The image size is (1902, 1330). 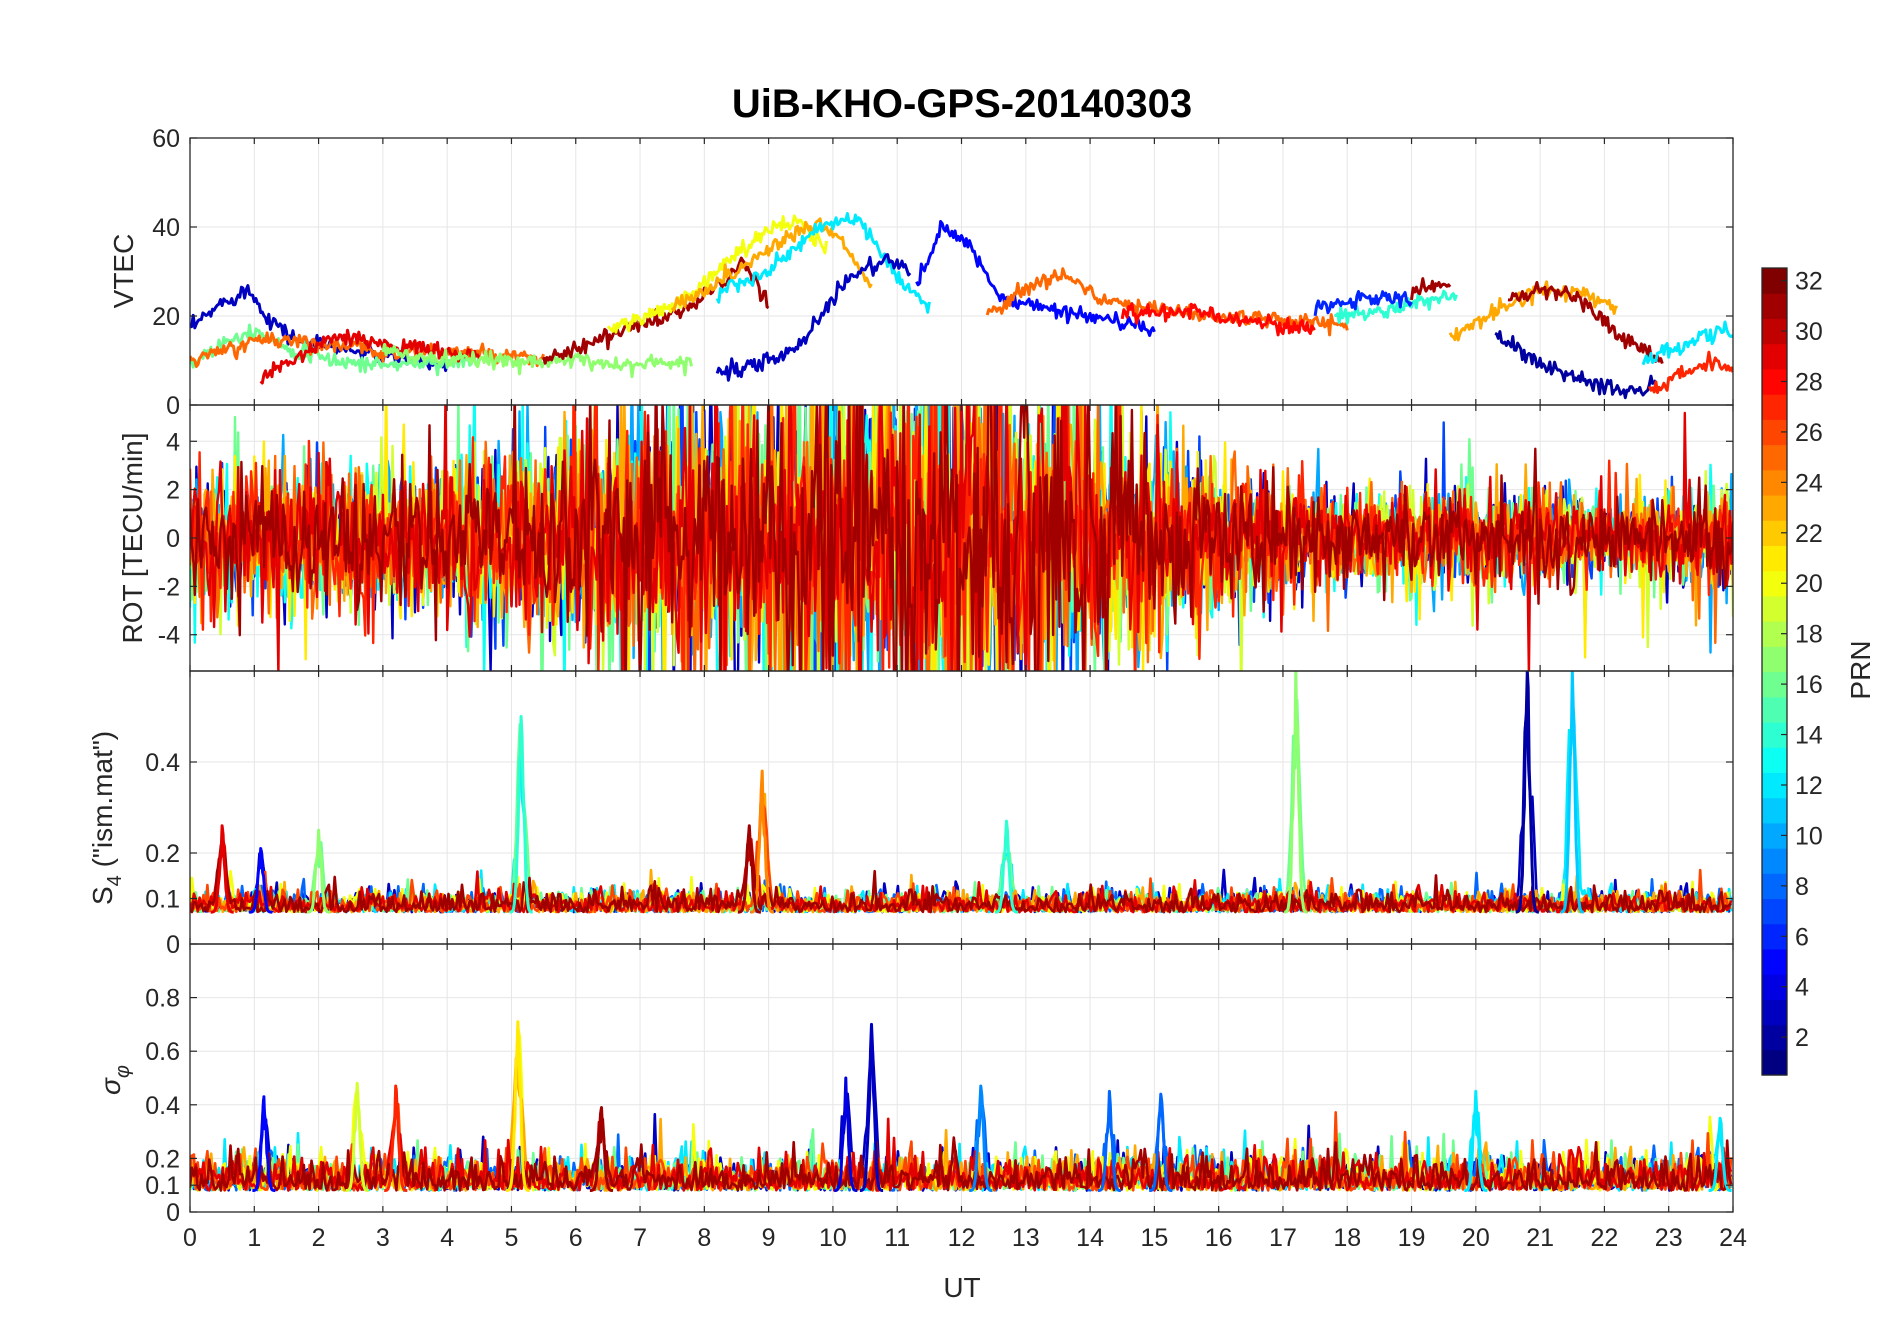 What do you see at coordinates (1802, 937) in the screenshot?
I see `colorbar-tick-label: 6` at bounding box center [1802, 937].